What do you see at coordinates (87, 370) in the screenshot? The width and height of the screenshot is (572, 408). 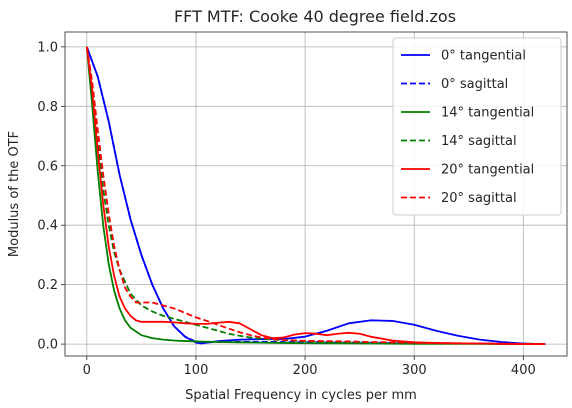 I see `x-tick-label: 0` at bounding box center [87, 370].